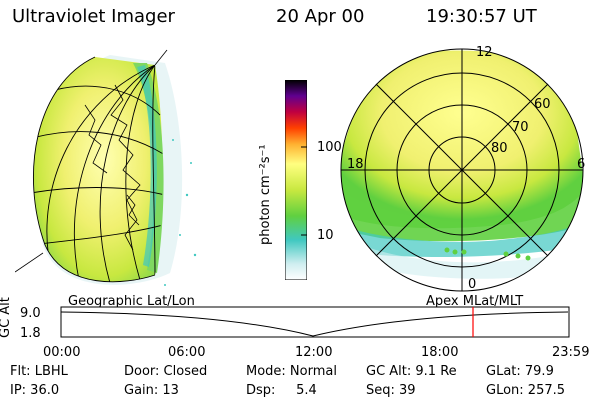  What do you see at coordinates (440, 352) in the screenshot?
I see `timeline-xtick-1800: 18:00` at bounding box center [440, 352].